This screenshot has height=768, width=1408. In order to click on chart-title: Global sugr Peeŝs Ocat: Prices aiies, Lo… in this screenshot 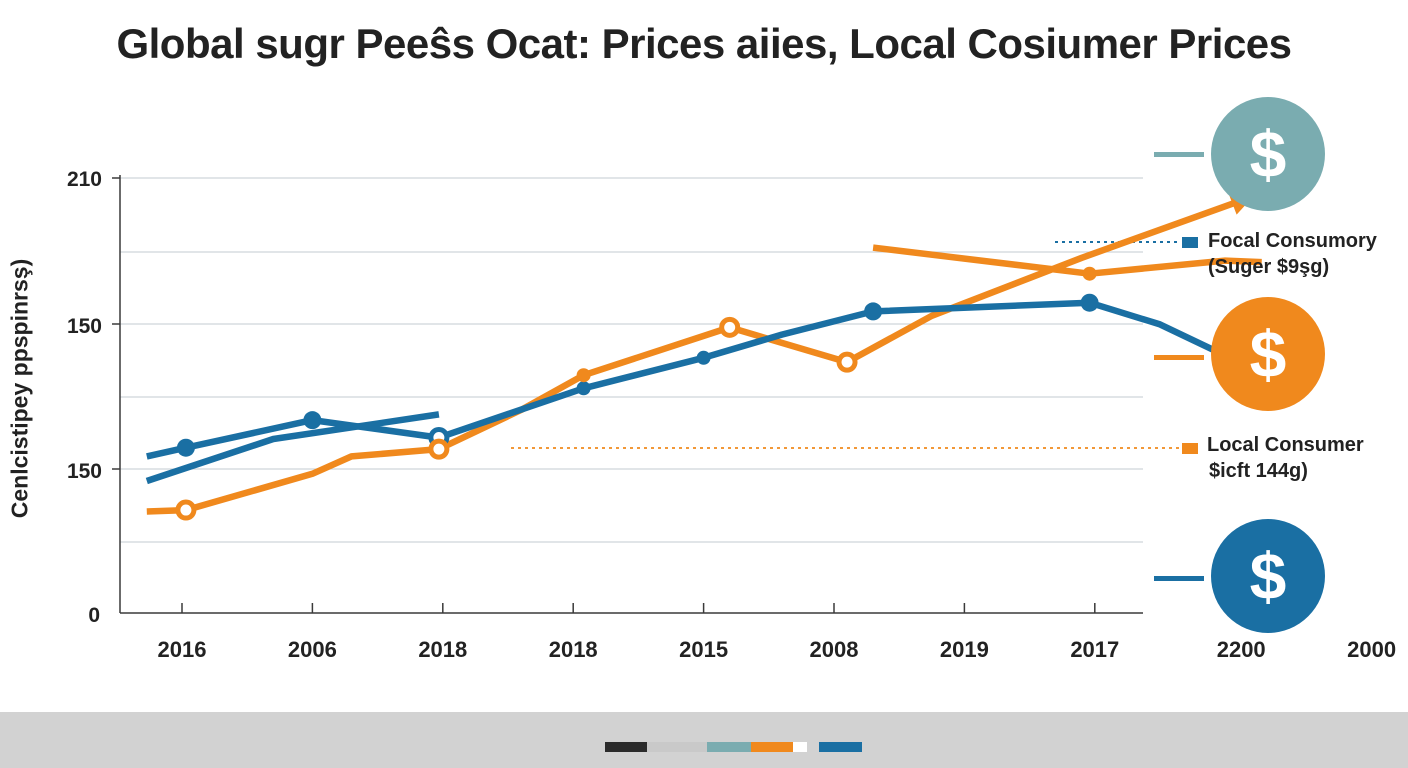, I will do `click(704, 43)`.